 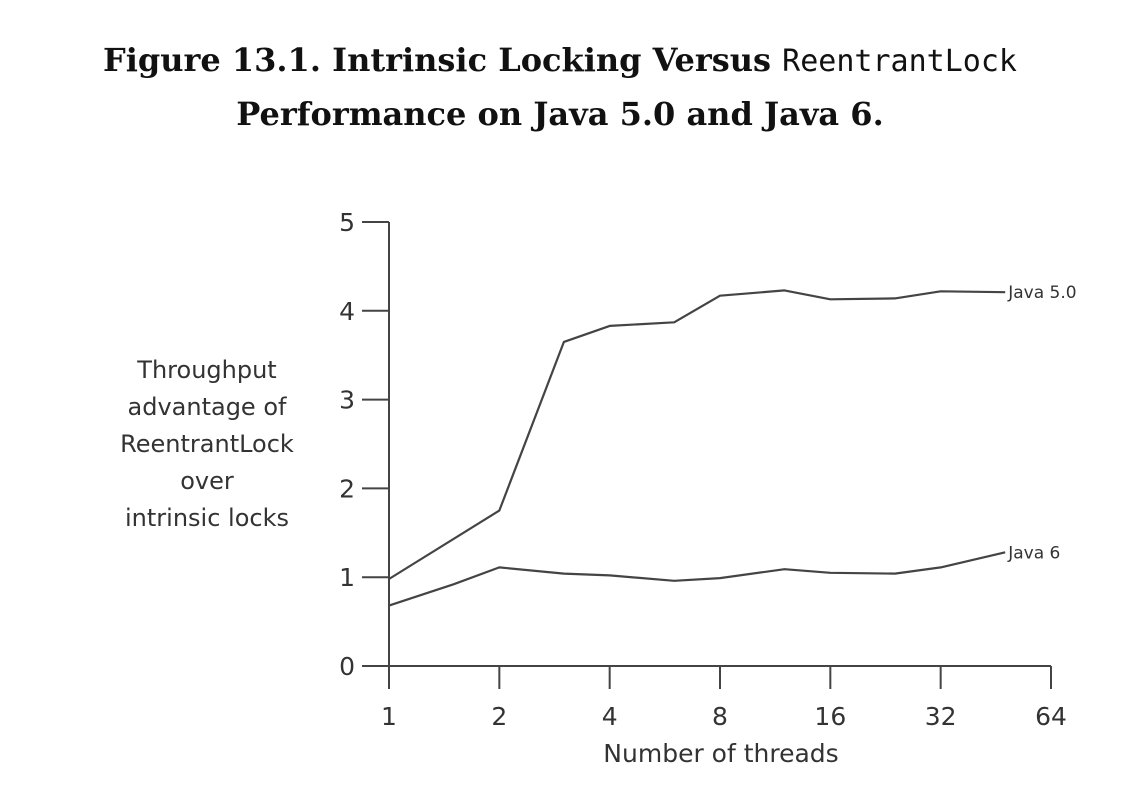 What do you see at coordinates (720, 753) in the screenshot?
I see `x-axis-label: Number of threads` at bounding box center [720, 753].